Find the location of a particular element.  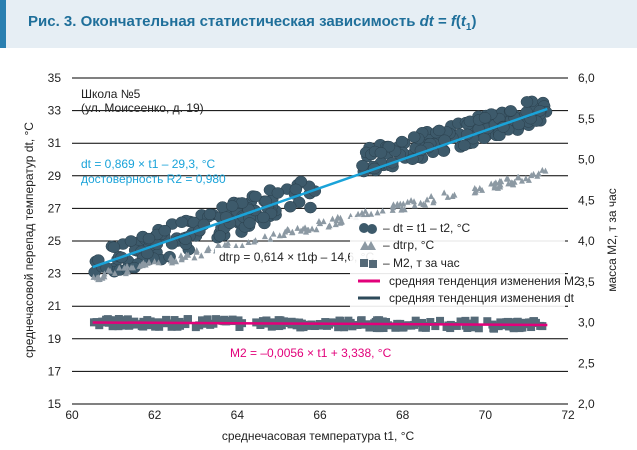

title-eq: = is located at coordinates (442, 21).